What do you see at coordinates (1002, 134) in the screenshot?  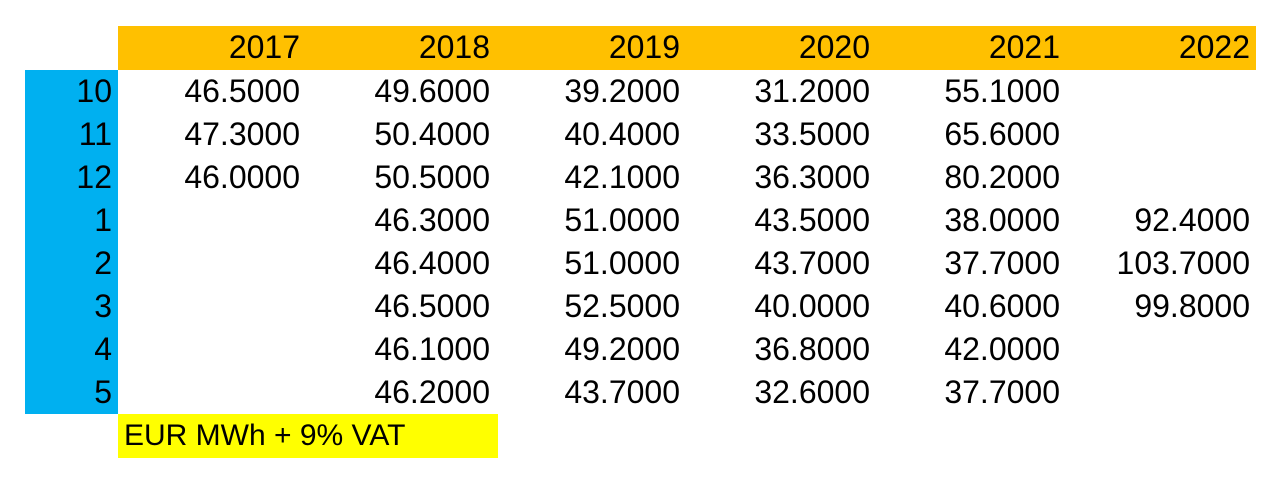 I see `price-cell: 65.6000` at bounding box center [1002, 134].